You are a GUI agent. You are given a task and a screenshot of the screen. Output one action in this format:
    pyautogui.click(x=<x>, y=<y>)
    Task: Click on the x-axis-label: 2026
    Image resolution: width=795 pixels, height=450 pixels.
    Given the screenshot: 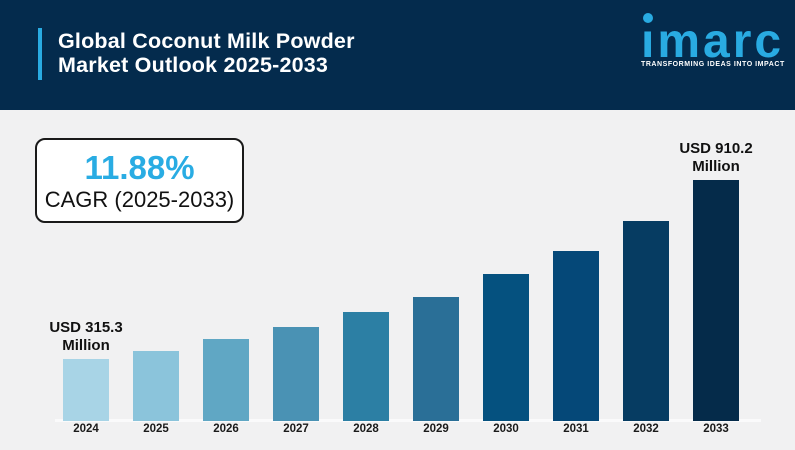 What is the action you would take?
    pyautogui.click(x=226, y=429)
    